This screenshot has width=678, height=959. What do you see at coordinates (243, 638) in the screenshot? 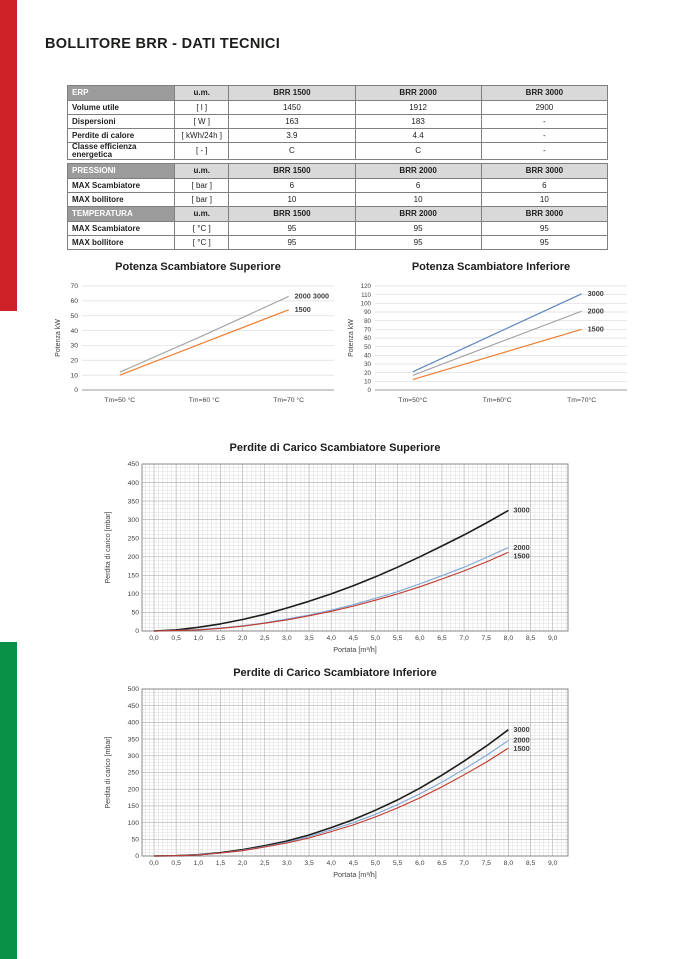
I see `x-tick-label: 2,0` at bounding box center [243, 638].